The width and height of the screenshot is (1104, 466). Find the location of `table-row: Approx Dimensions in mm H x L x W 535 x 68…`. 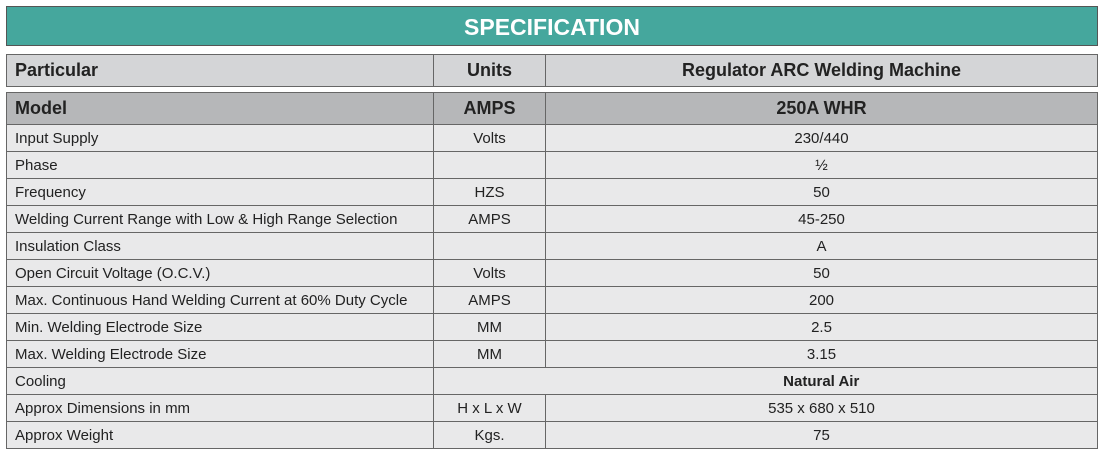

table-row: Approx Dimensions in mm H x L x W 535 x 68… is located at coordinates (552, 408).